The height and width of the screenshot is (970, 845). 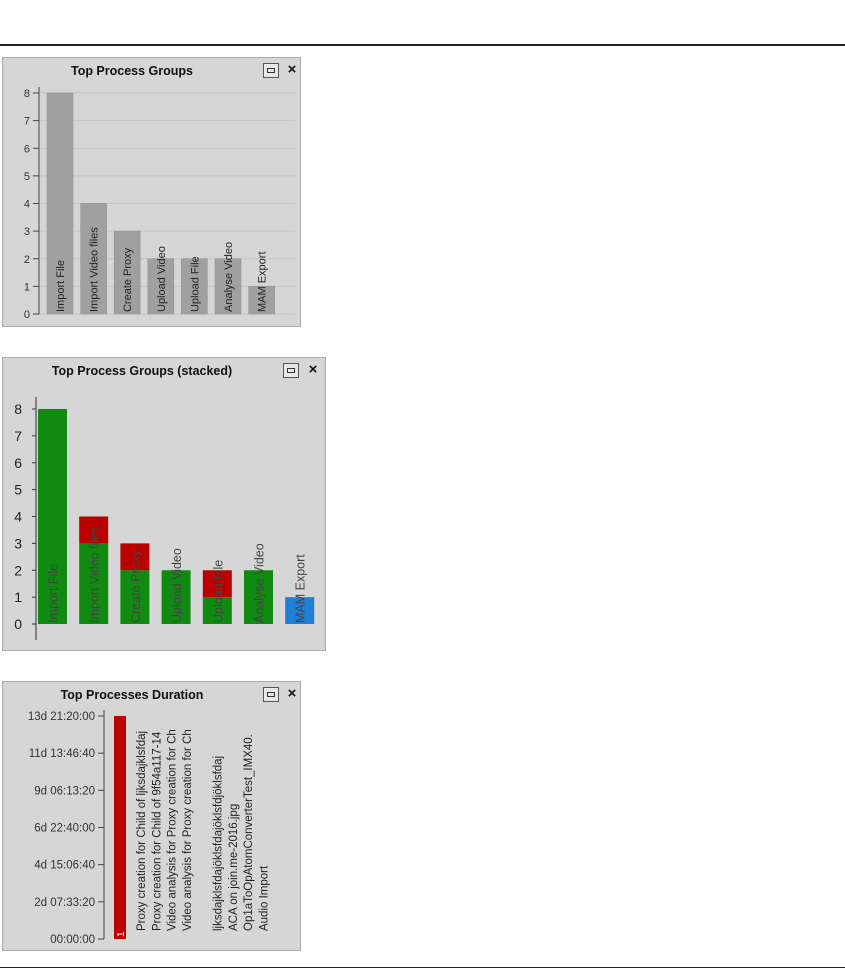 I want to click on bar-value-label: 1, so click(x=121, y=934).